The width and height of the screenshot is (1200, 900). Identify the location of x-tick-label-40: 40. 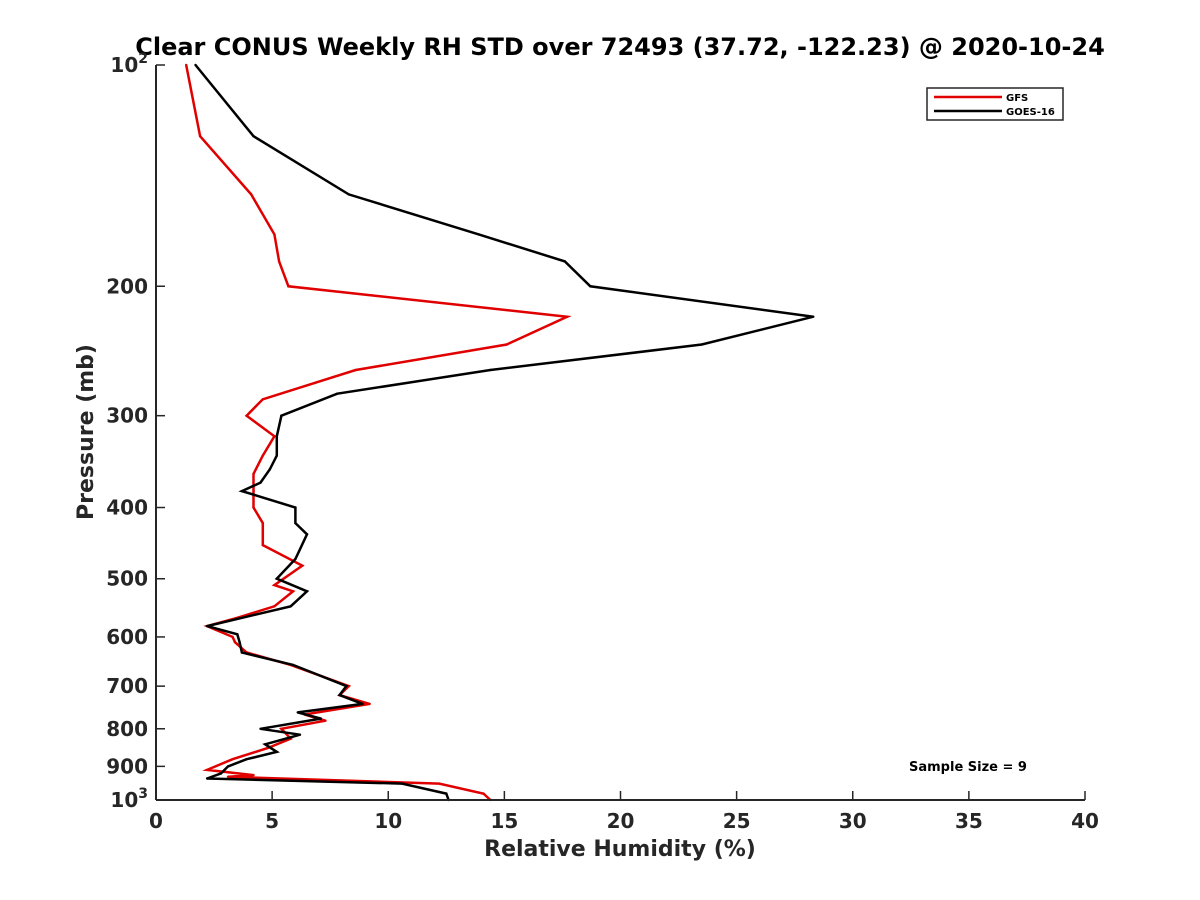
(1085, 821).